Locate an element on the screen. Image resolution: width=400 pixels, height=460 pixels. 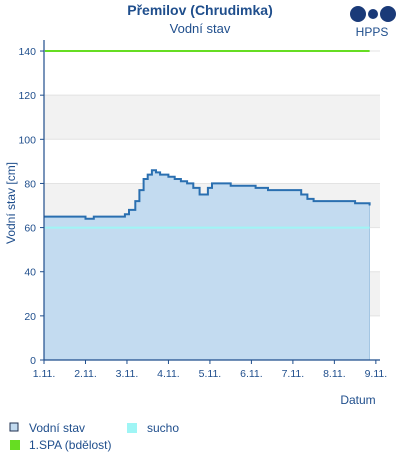
y-tick-label: 20 is located at coordinates (30, 317).